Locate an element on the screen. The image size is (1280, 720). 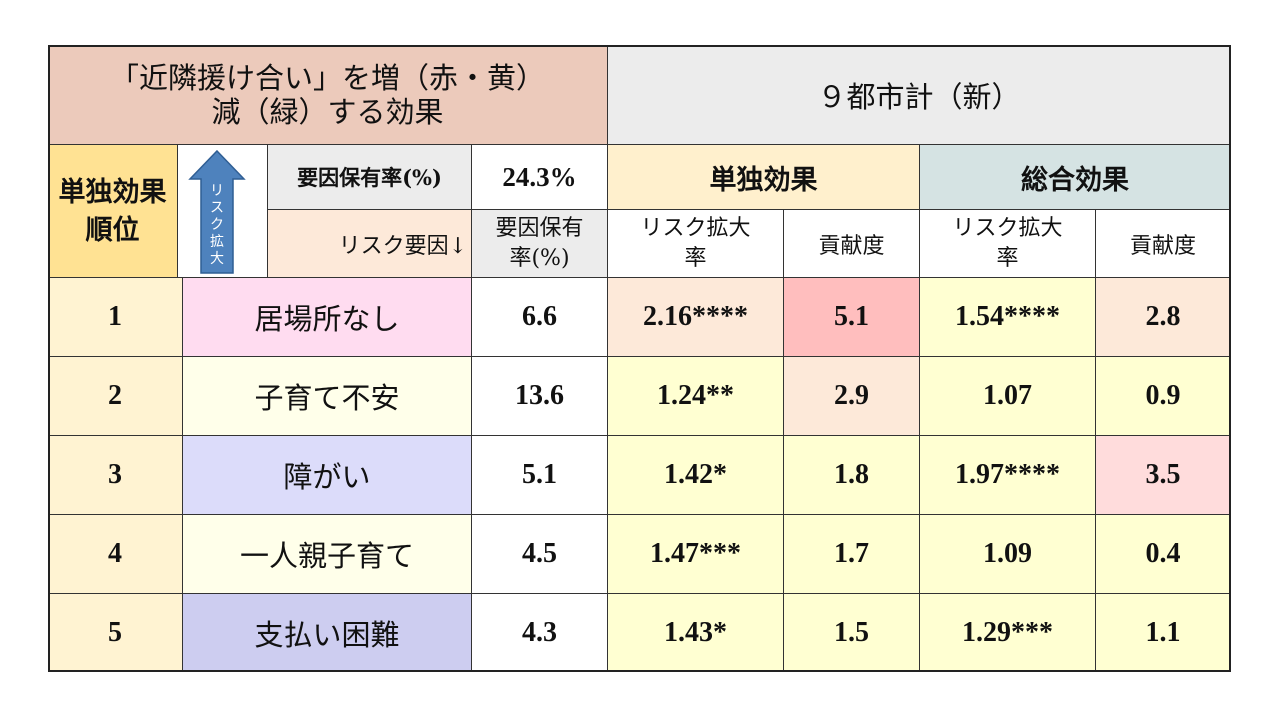
single-risk-ratio-cell: 1.47*** is located at coordinates (696, 554).